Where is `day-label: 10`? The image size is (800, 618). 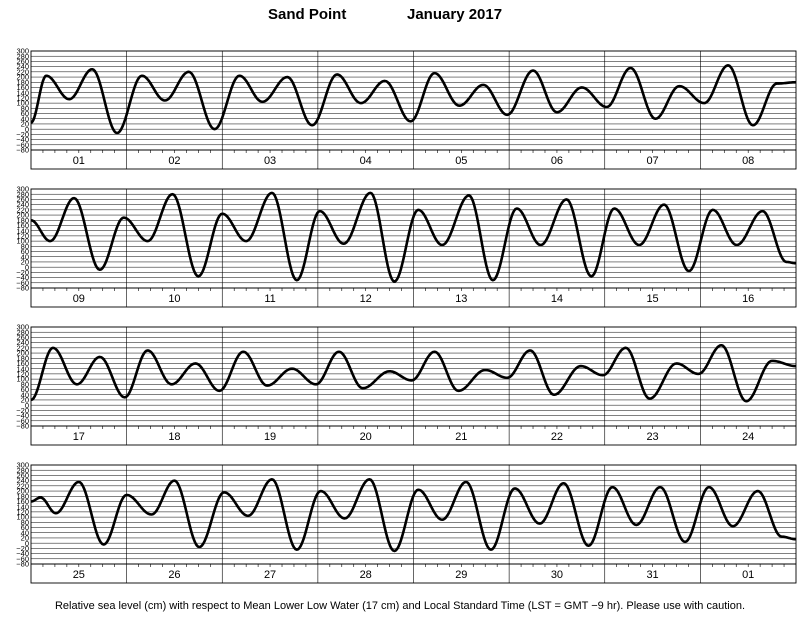 day-label: 10 is located at coordinates (174, 299).